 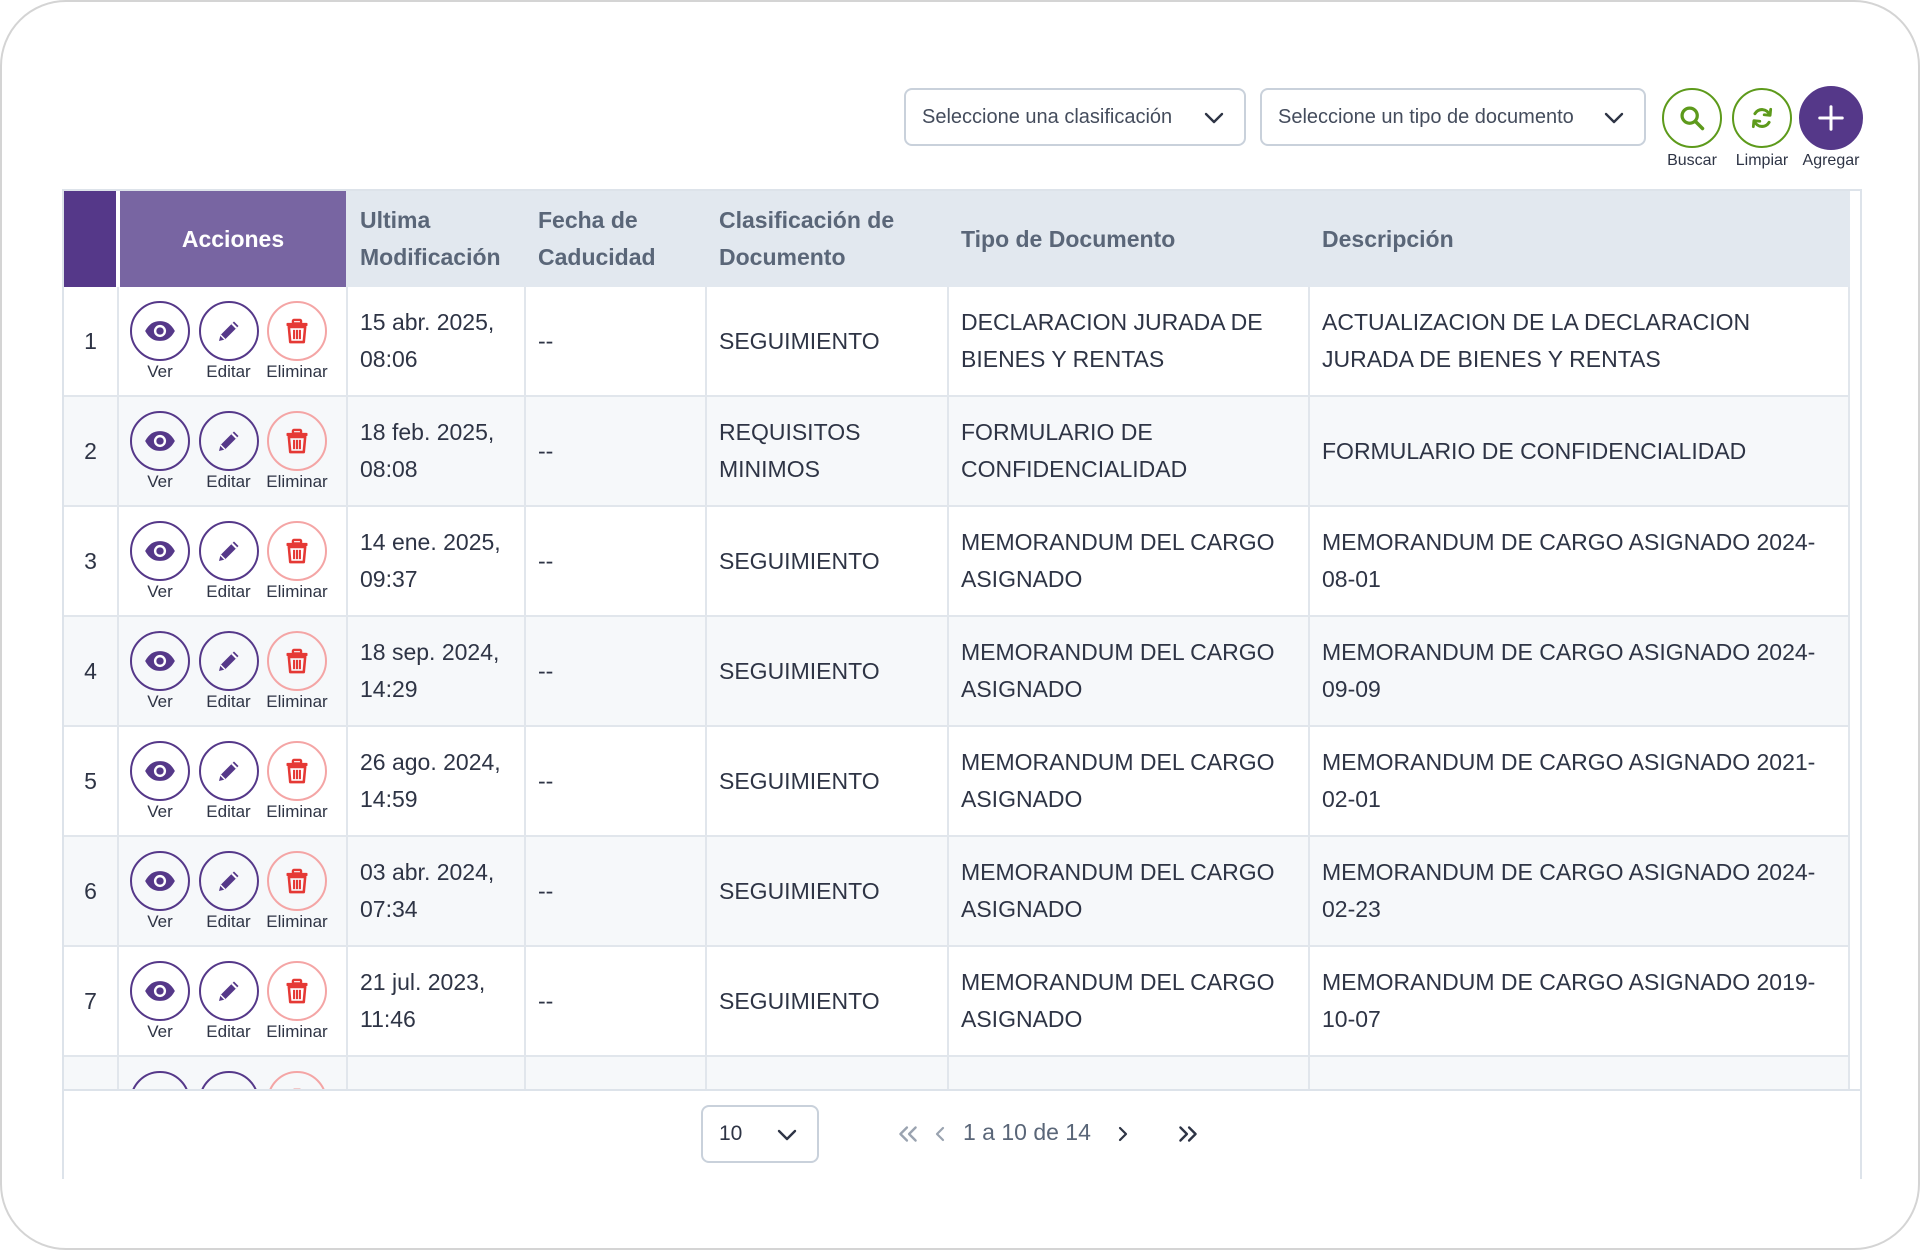 What do you see at coordinates (91, 561) in the screenshot?
I see `row-index: 3` at bounding box center [91, 561].